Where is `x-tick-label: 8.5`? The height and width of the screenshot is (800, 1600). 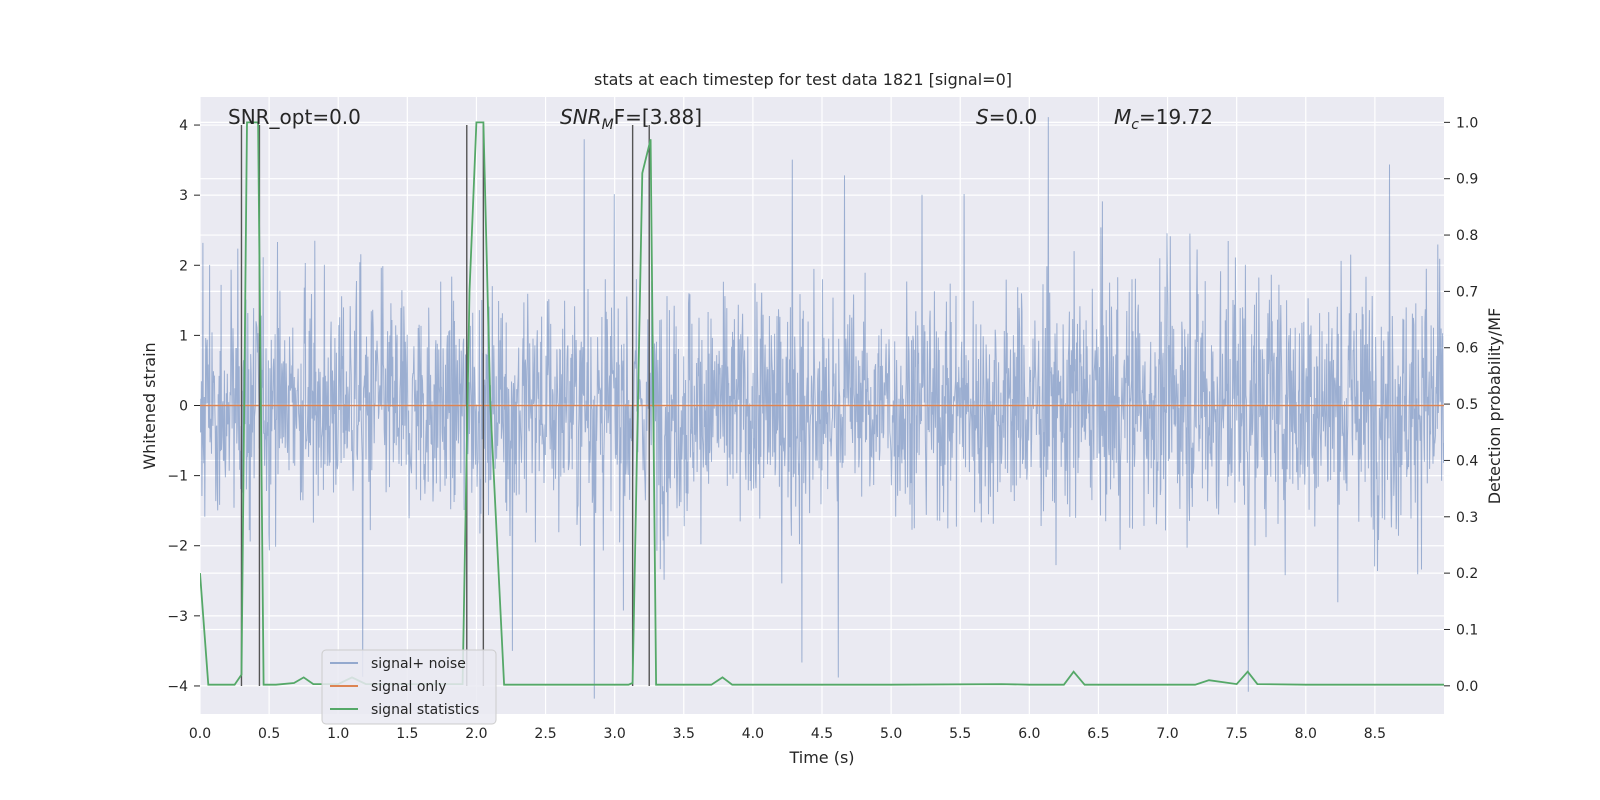 x-tick-label: 8.5 is located at coordinates (1375, 734).